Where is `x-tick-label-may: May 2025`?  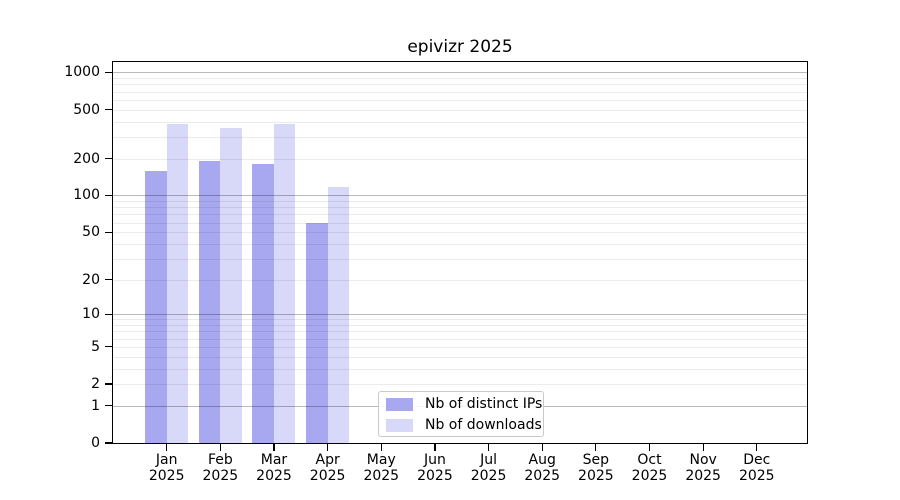 x-tick-label-may: May 2025 is located at coordinates (381, 468).